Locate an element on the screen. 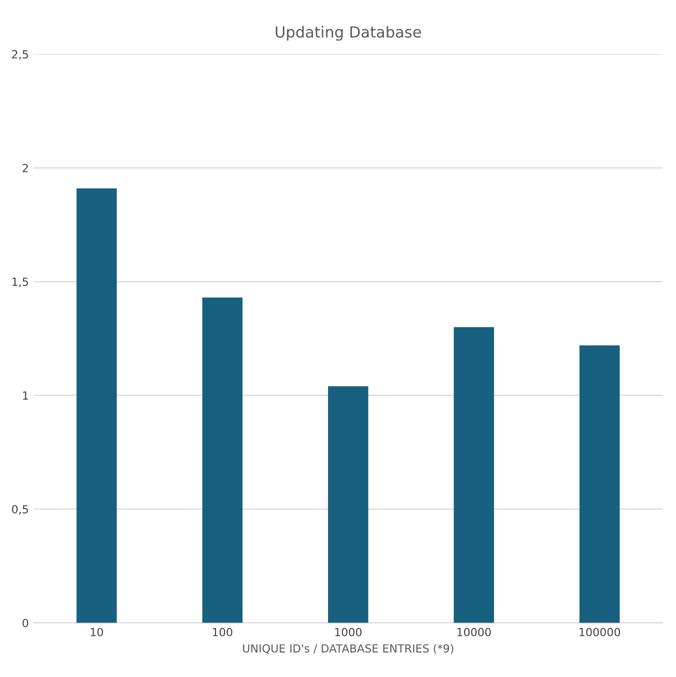 This screenshot has height=677, width=676. x-tick-label: 10000 is located at coordinates (474, 632).